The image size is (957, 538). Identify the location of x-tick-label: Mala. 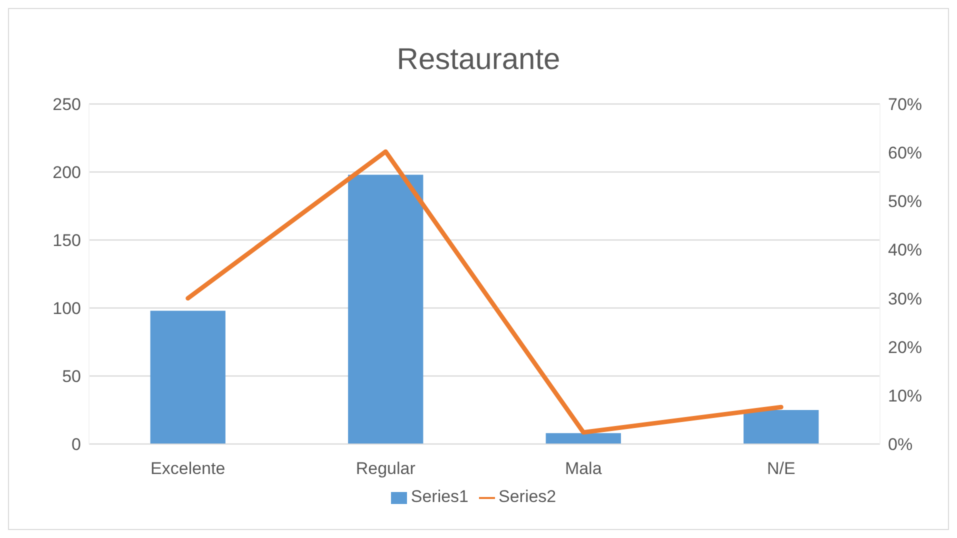
(583, 468).